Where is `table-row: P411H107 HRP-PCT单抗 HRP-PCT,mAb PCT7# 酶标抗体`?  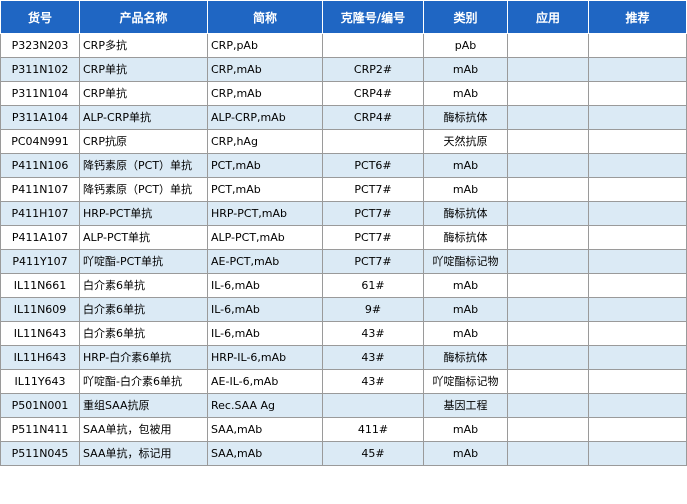 table-row: P411H107 HRP-PCT单抗 HRP-PCT,mAb PCT7# 酶标抗体 is located at coordinates (343, 213).